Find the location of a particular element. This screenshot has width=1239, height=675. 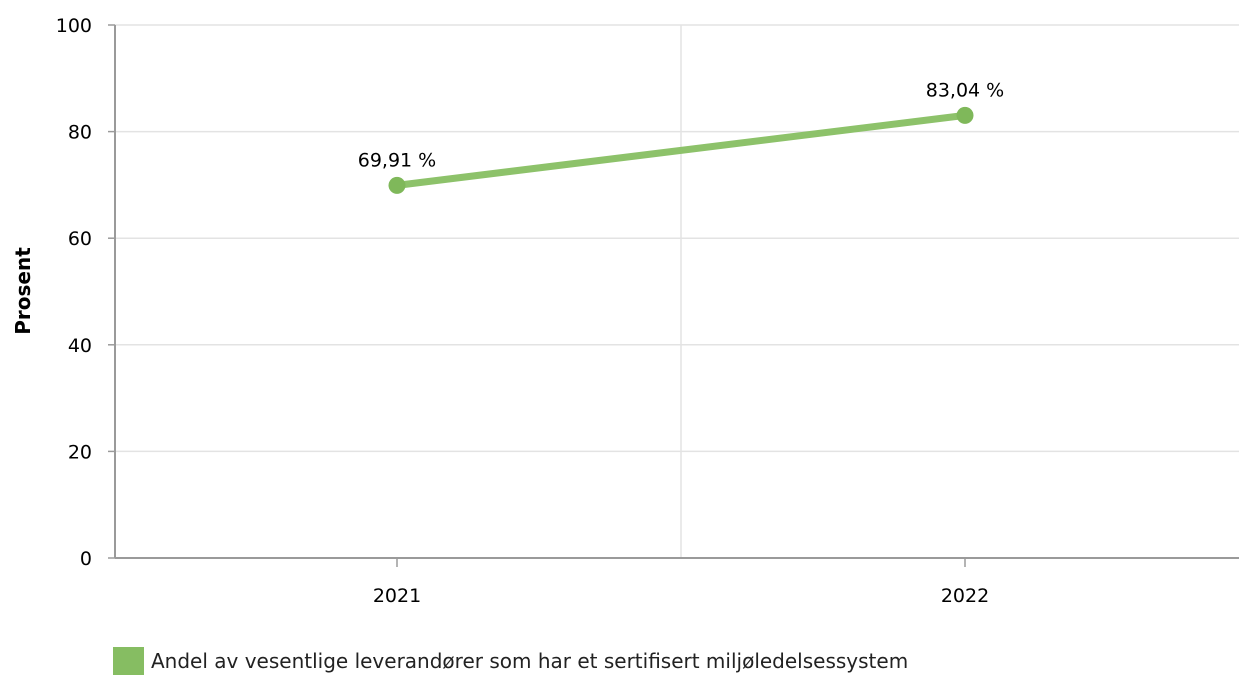

series-line is located at coordinates (681, 150).